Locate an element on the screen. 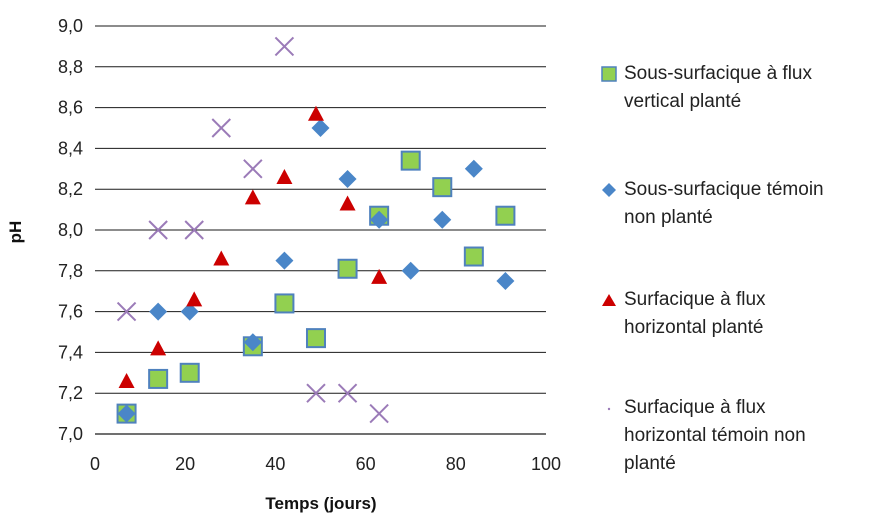  legend-label: horizontal planté is located at coordinates (694, 327).